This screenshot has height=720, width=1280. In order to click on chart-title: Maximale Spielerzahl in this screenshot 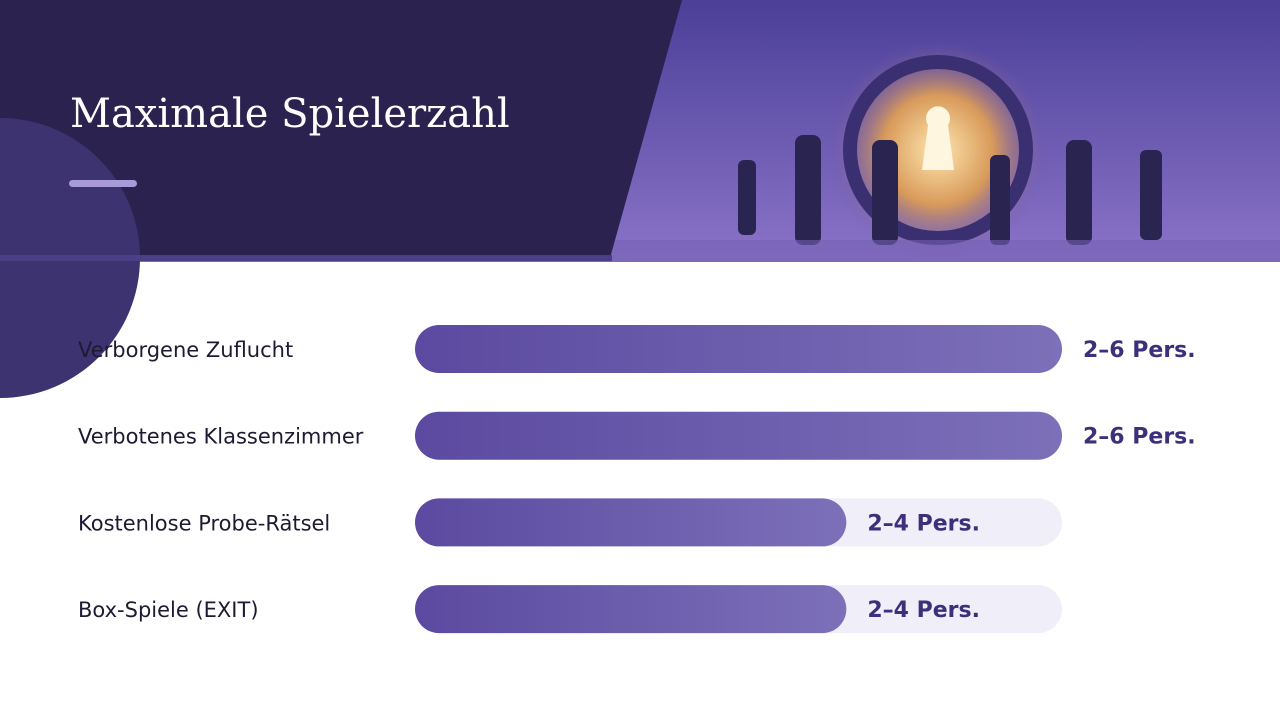, I will do `click(290, 114)`.